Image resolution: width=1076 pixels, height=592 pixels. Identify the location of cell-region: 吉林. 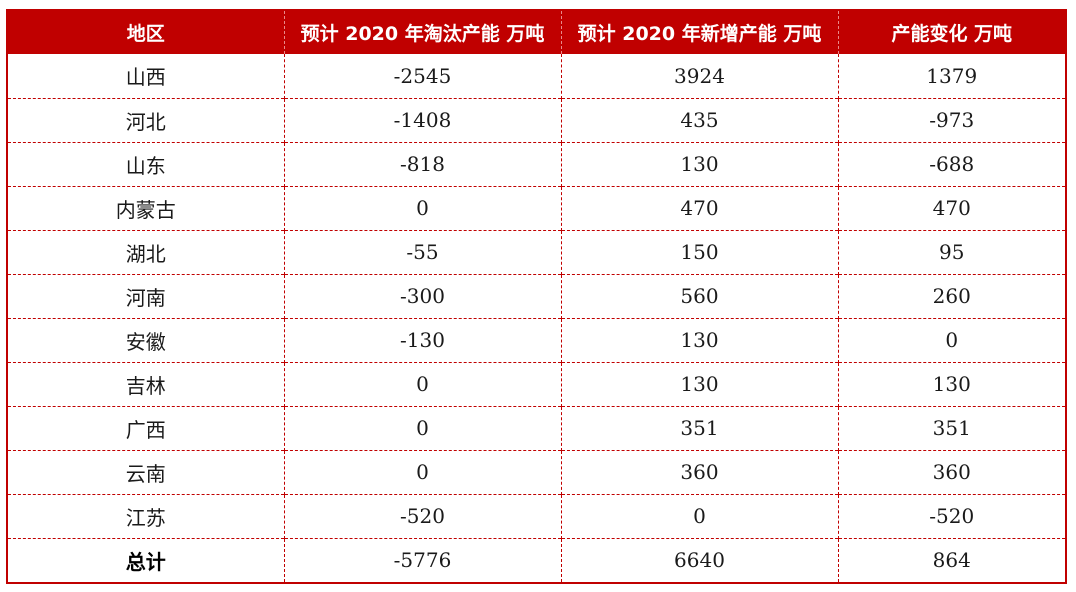
(146, 383).